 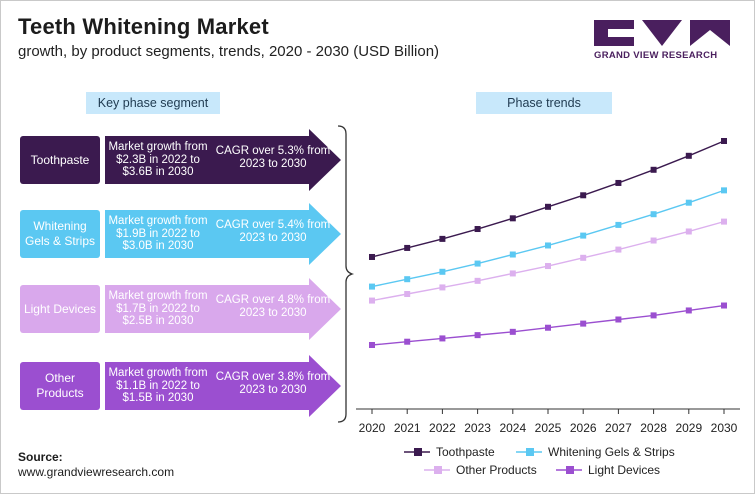 What do you see at coordinates (407, 428) in the screenshot?
I see `x-tick-label: 2021` at bounding box center [407, 428].